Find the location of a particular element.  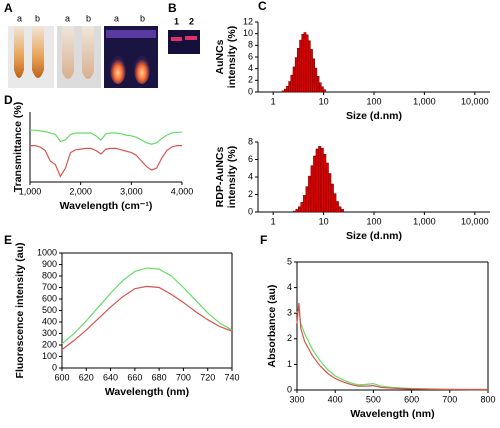

y-tick-label: 12 is located at coordinates (248, 21).